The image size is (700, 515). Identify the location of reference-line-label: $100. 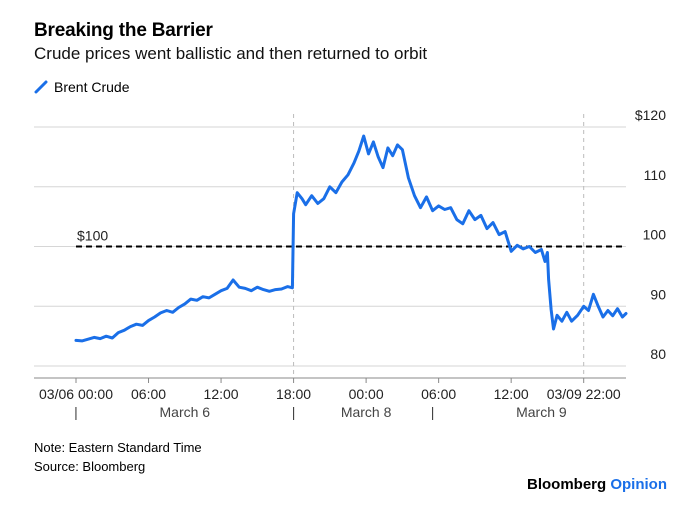
(92, 236).